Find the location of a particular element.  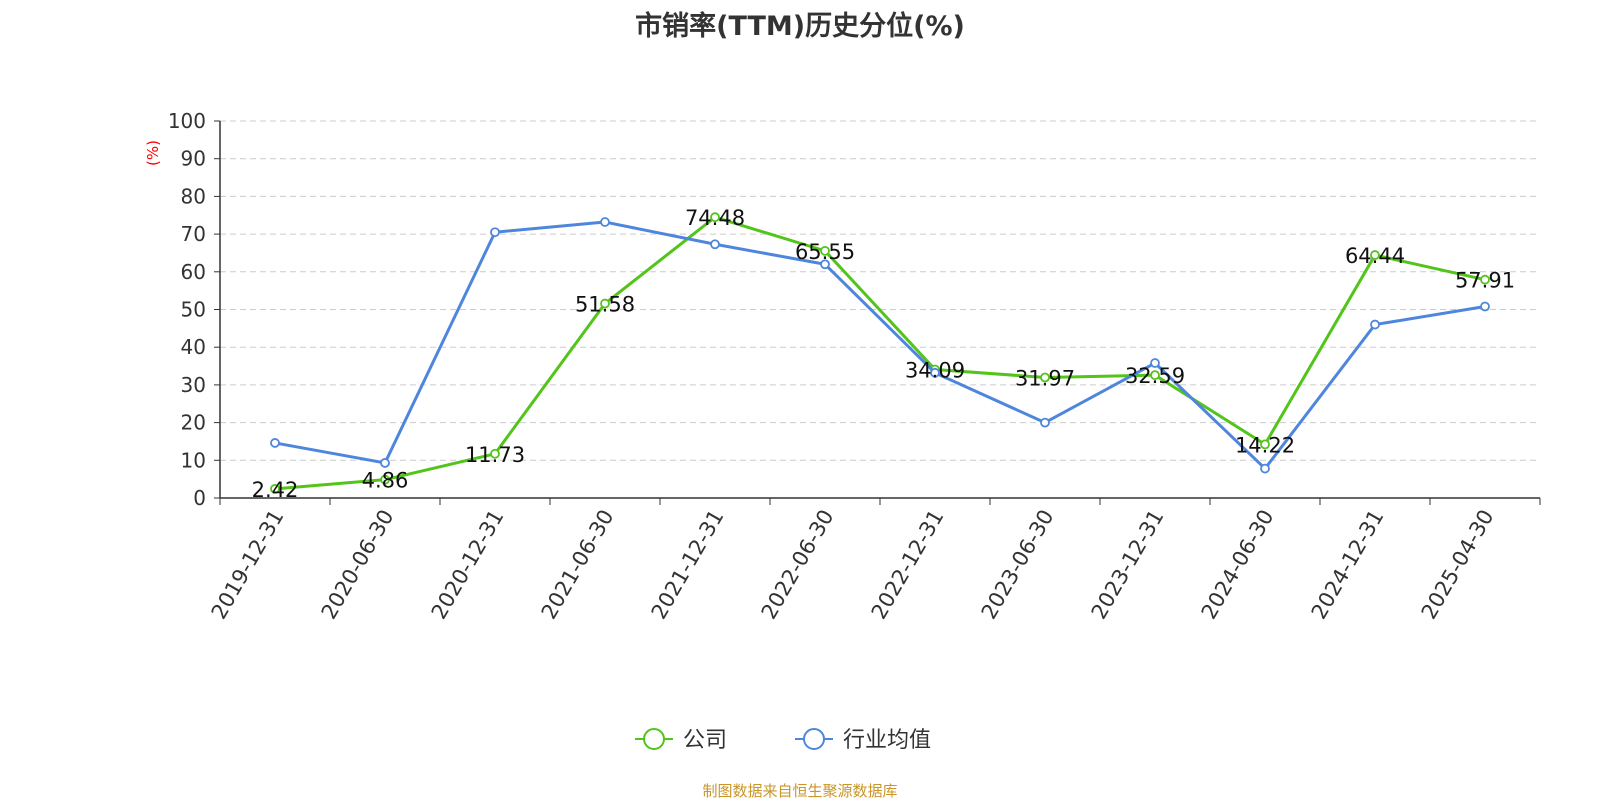

x-tick-label: 2024-12-31 is located at coordinates (1348, 565).